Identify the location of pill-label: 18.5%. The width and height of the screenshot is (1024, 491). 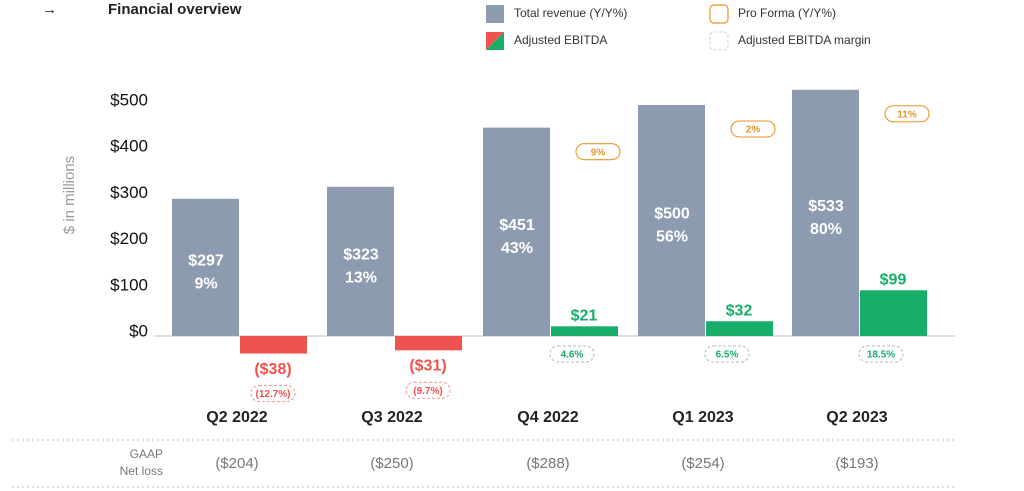
(881, 355).